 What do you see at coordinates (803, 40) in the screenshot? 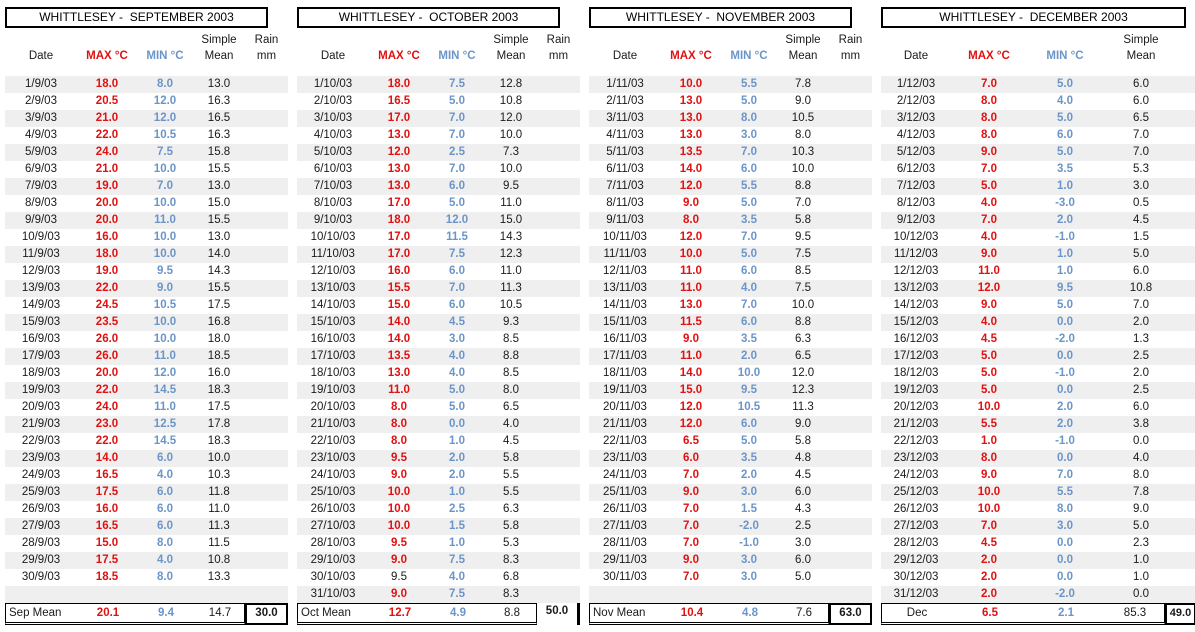
I see `col-header-simple: Simple` at bounding box center [803, 40].